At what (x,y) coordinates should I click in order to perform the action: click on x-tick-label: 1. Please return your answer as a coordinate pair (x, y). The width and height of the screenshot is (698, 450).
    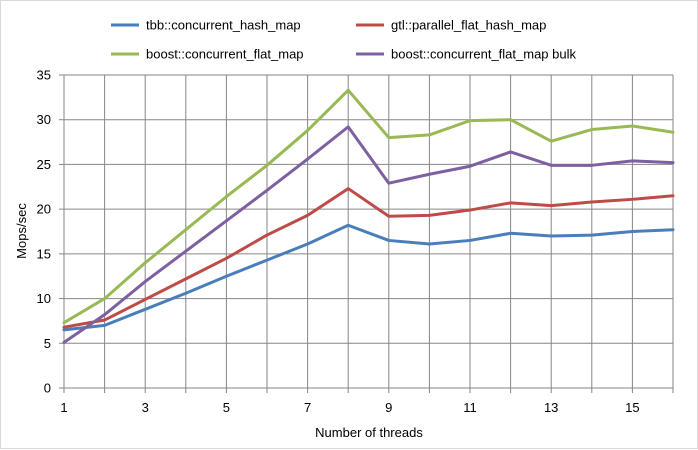
    Looking at the image, I should click on (63, 407).